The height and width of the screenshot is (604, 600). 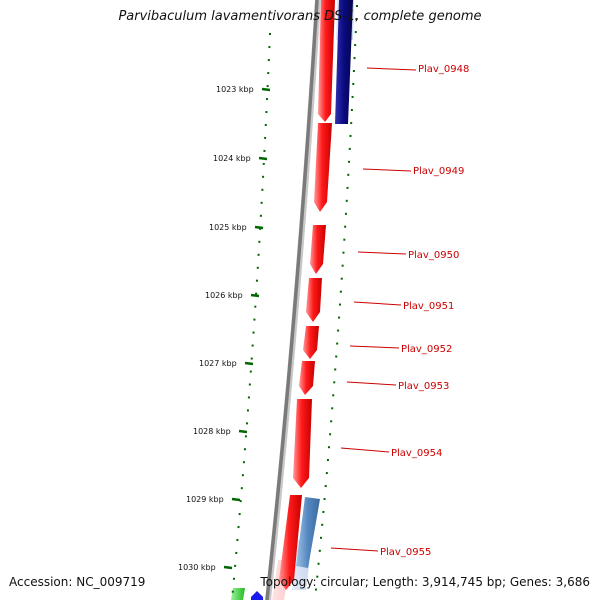 What do you see at coordinates (433, 255) in the screenshot?
I see `gene-label: Plav_0950` at bounding box center [433, 255].